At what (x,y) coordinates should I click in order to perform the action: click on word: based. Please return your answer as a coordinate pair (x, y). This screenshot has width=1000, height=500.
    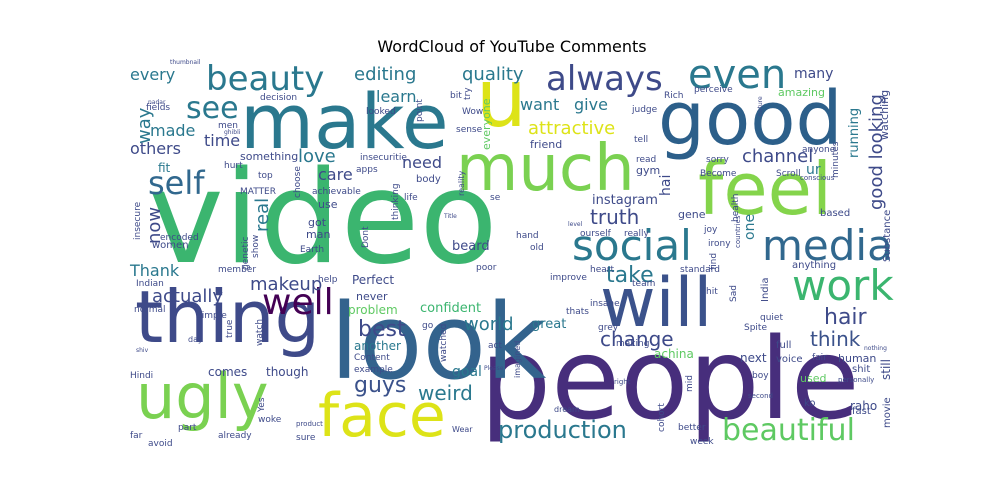
    Looking at the image, I should click on (835, 213).